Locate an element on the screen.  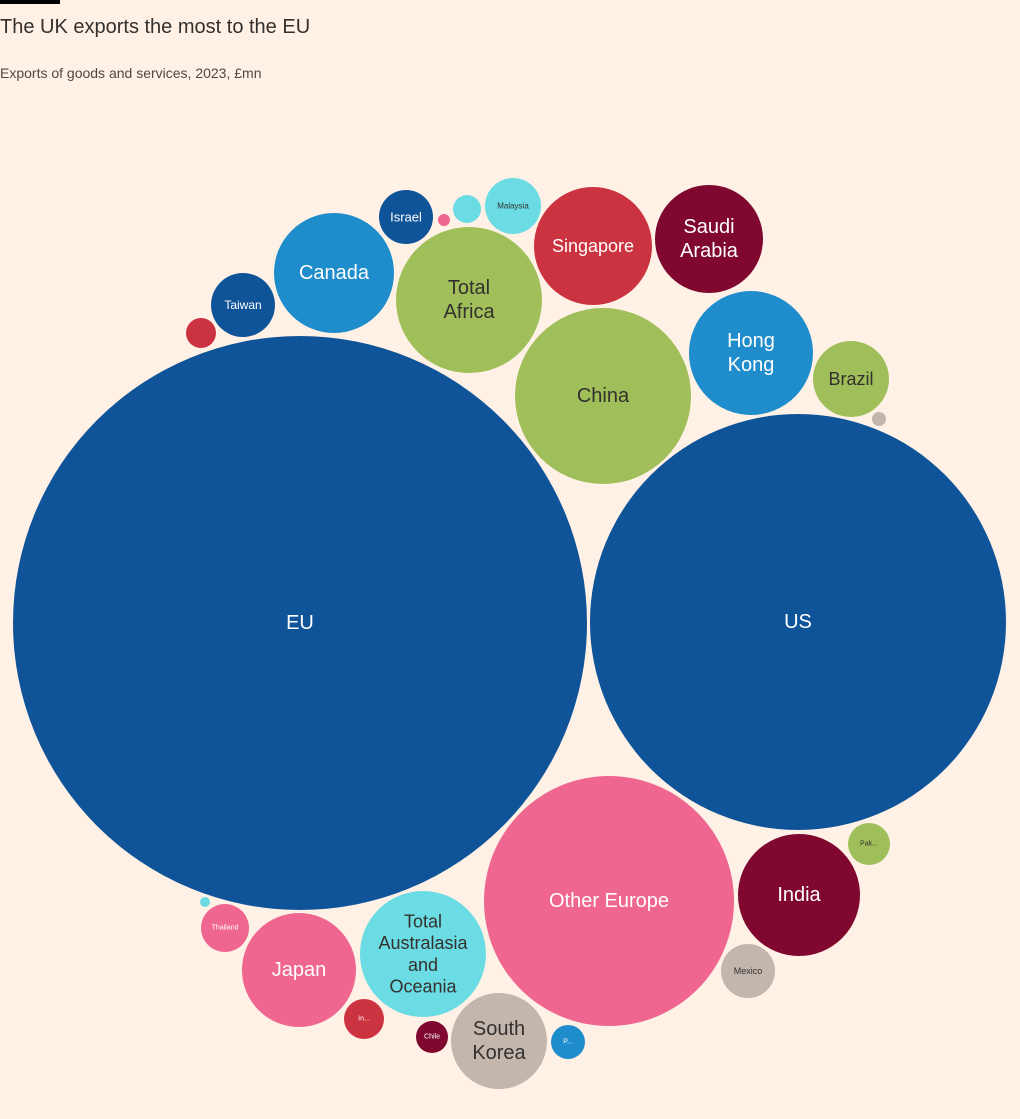
bubble-label: Mexico is located at coordinates (748, 971).